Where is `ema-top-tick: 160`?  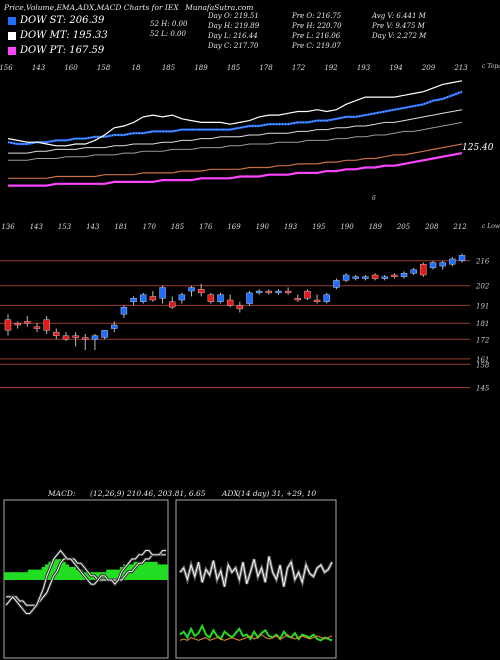 ema-top-tick: 160 is located at coordinates (71, 68).